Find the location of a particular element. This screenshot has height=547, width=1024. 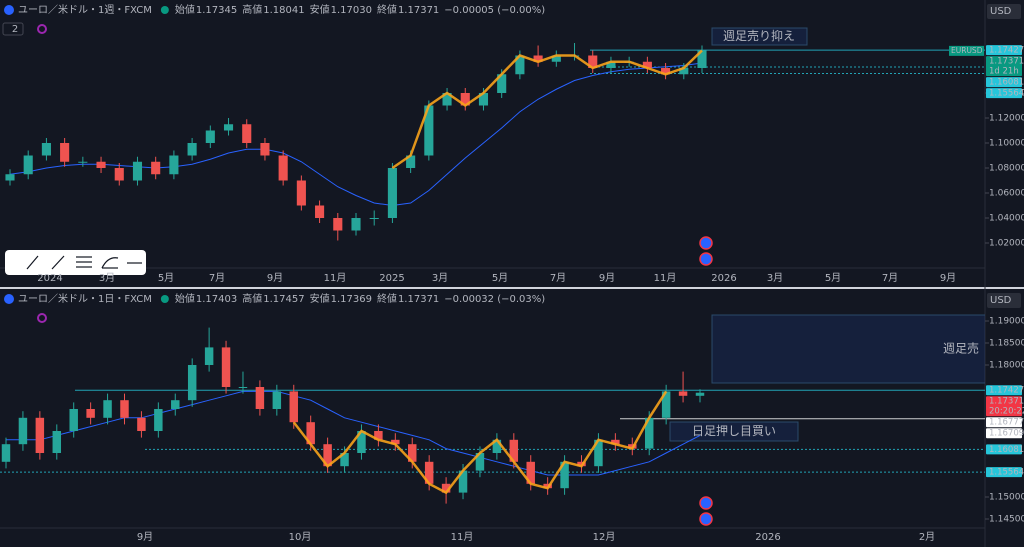

price-label: 1.15564 is located at coordinates (1006, 94).